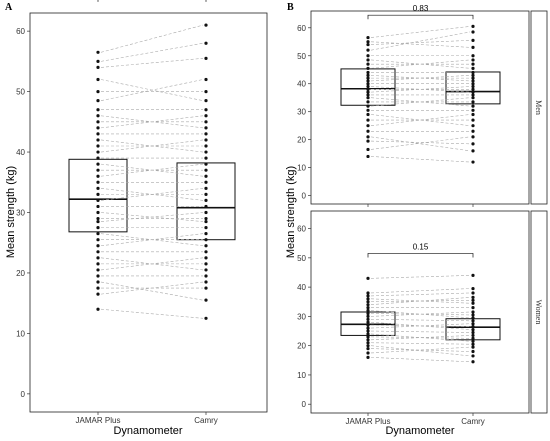 The width and height of the screenshot is (550, 441). What do you see at coordinates (539, 312) in the screenshot?
I see `facet-strip` at bounding box center [539, 312].